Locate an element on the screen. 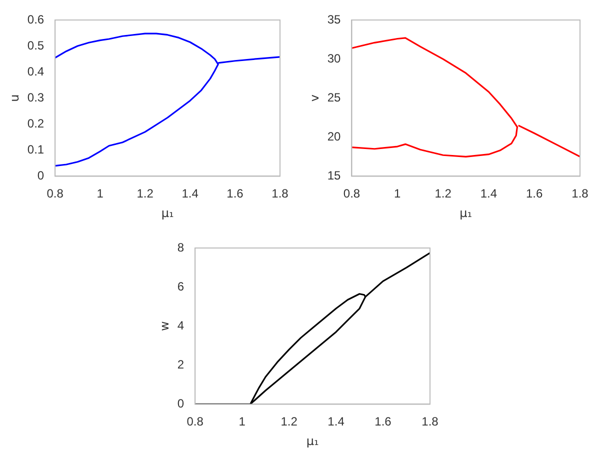 The image size is (600, 458). y-axis-title: w is located at coordinates (164, 326).